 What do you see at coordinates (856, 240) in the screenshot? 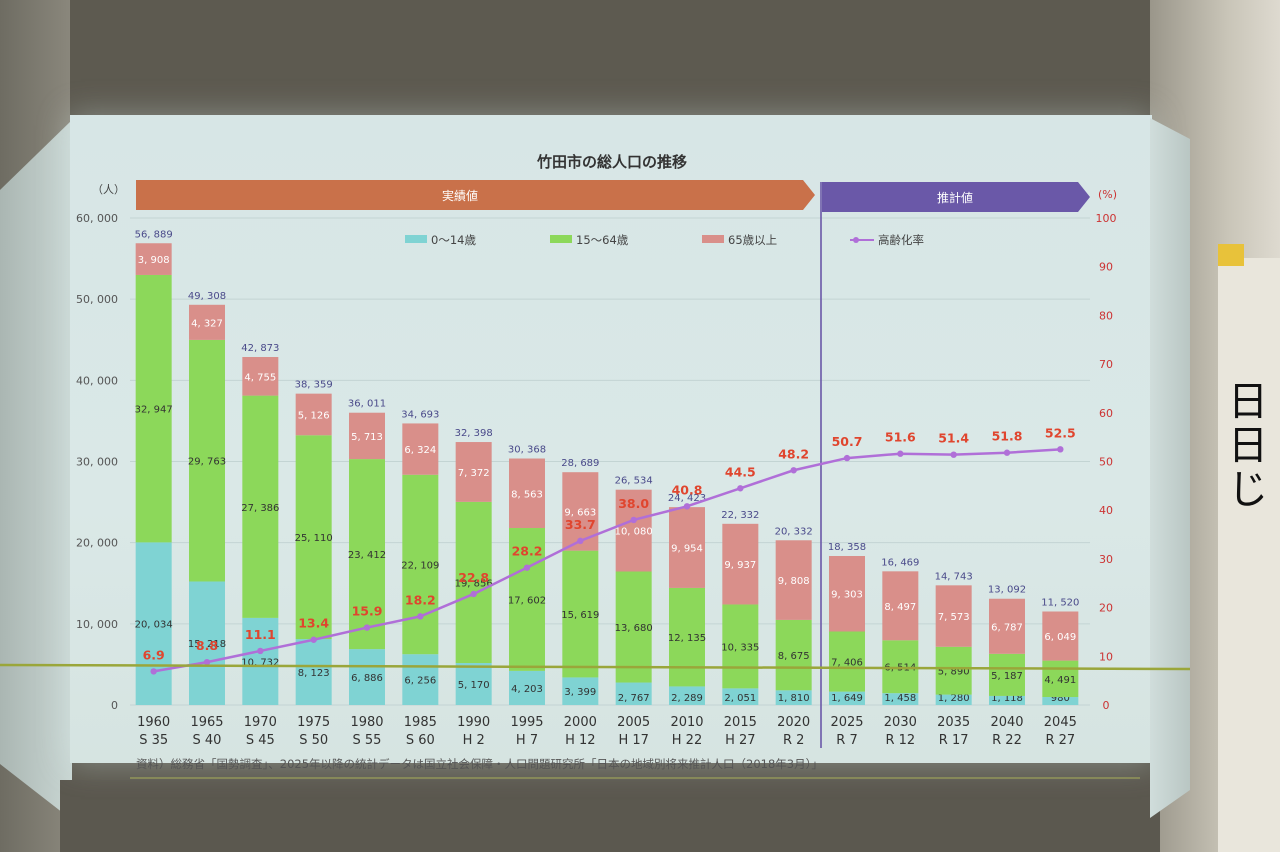
I see `legend-line-marker` at bounding box center [856, 240].